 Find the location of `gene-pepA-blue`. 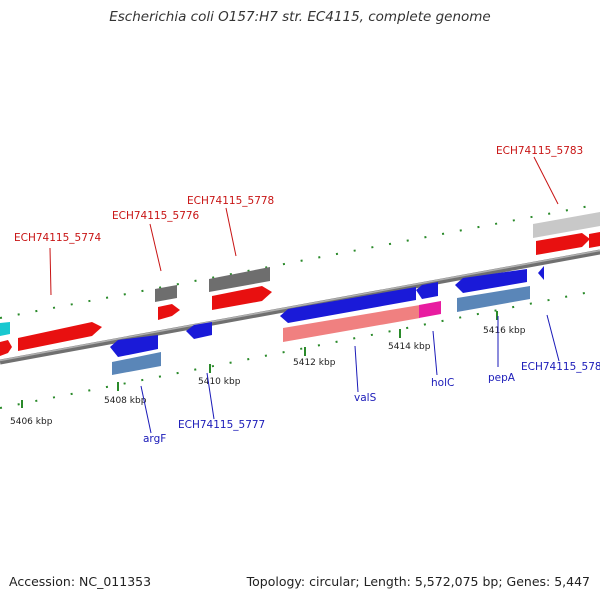

gene-pepA-blue is located at coordinates (491, 281).